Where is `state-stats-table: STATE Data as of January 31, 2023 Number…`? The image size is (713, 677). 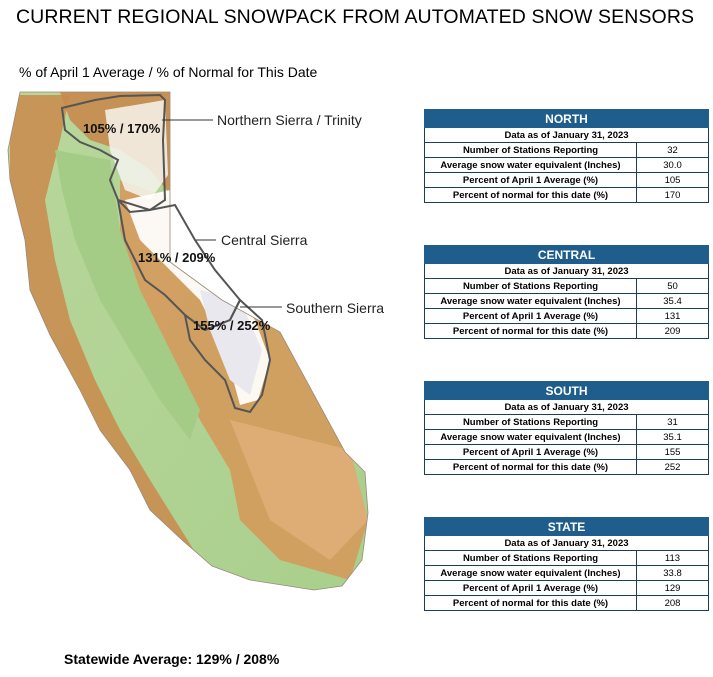
state-stats-table: STATE Data as of January 31, 2023 Number… is located at coordinates (566, 564).